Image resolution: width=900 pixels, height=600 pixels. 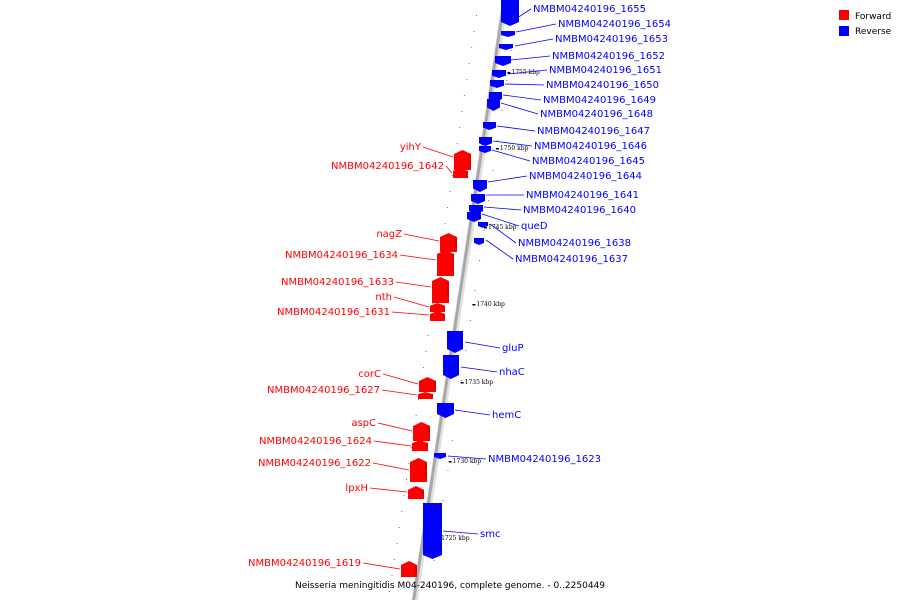 I want to click on gene-label-smc: smc, so click(x=490, y=534).